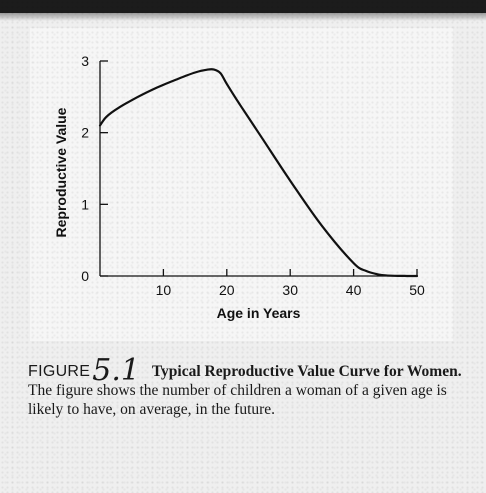  I want to click on y-axis-label: Reproductive Value, so click(61, 172).